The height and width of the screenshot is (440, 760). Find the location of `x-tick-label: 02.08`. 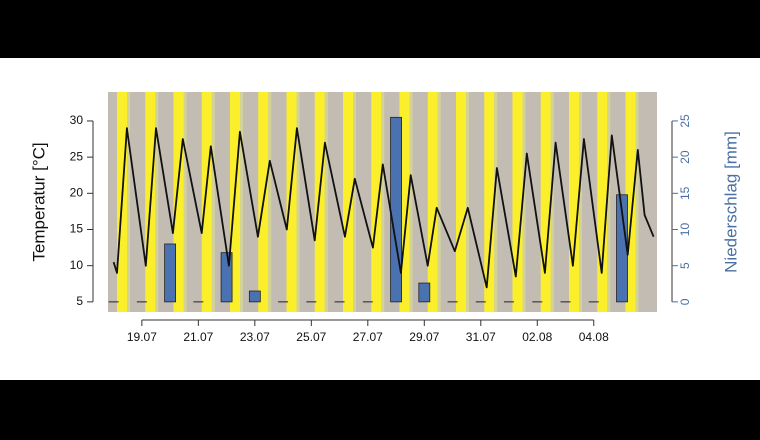

x-tick-label: 02.08 is located at coordinates (537, 337).